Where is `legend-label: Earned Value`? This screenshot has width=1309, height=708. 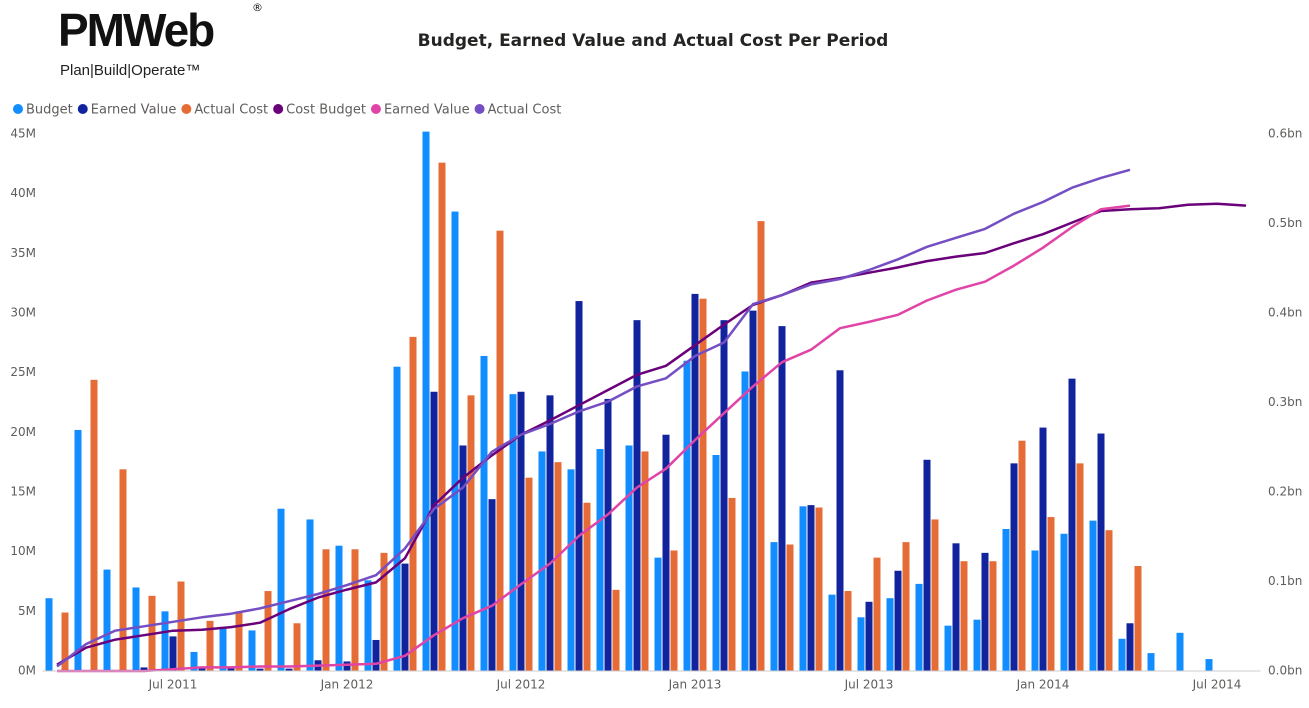
legend-label: Earned Value is located at coordinates (134, 110).